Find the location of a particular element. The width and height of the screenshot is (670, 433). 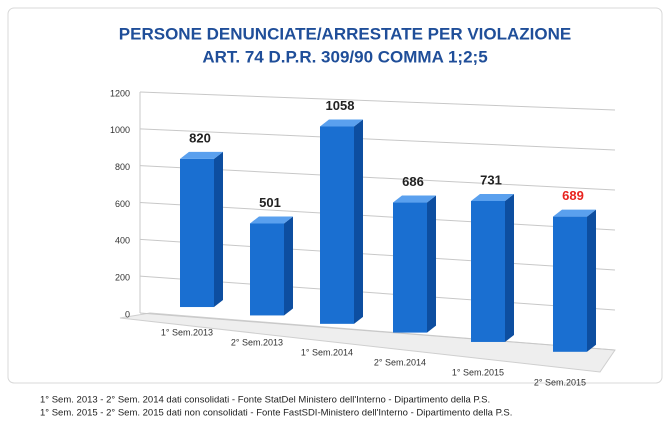

x-tick-label: 2° Sem.2013 is located at coordinates (257, 342).